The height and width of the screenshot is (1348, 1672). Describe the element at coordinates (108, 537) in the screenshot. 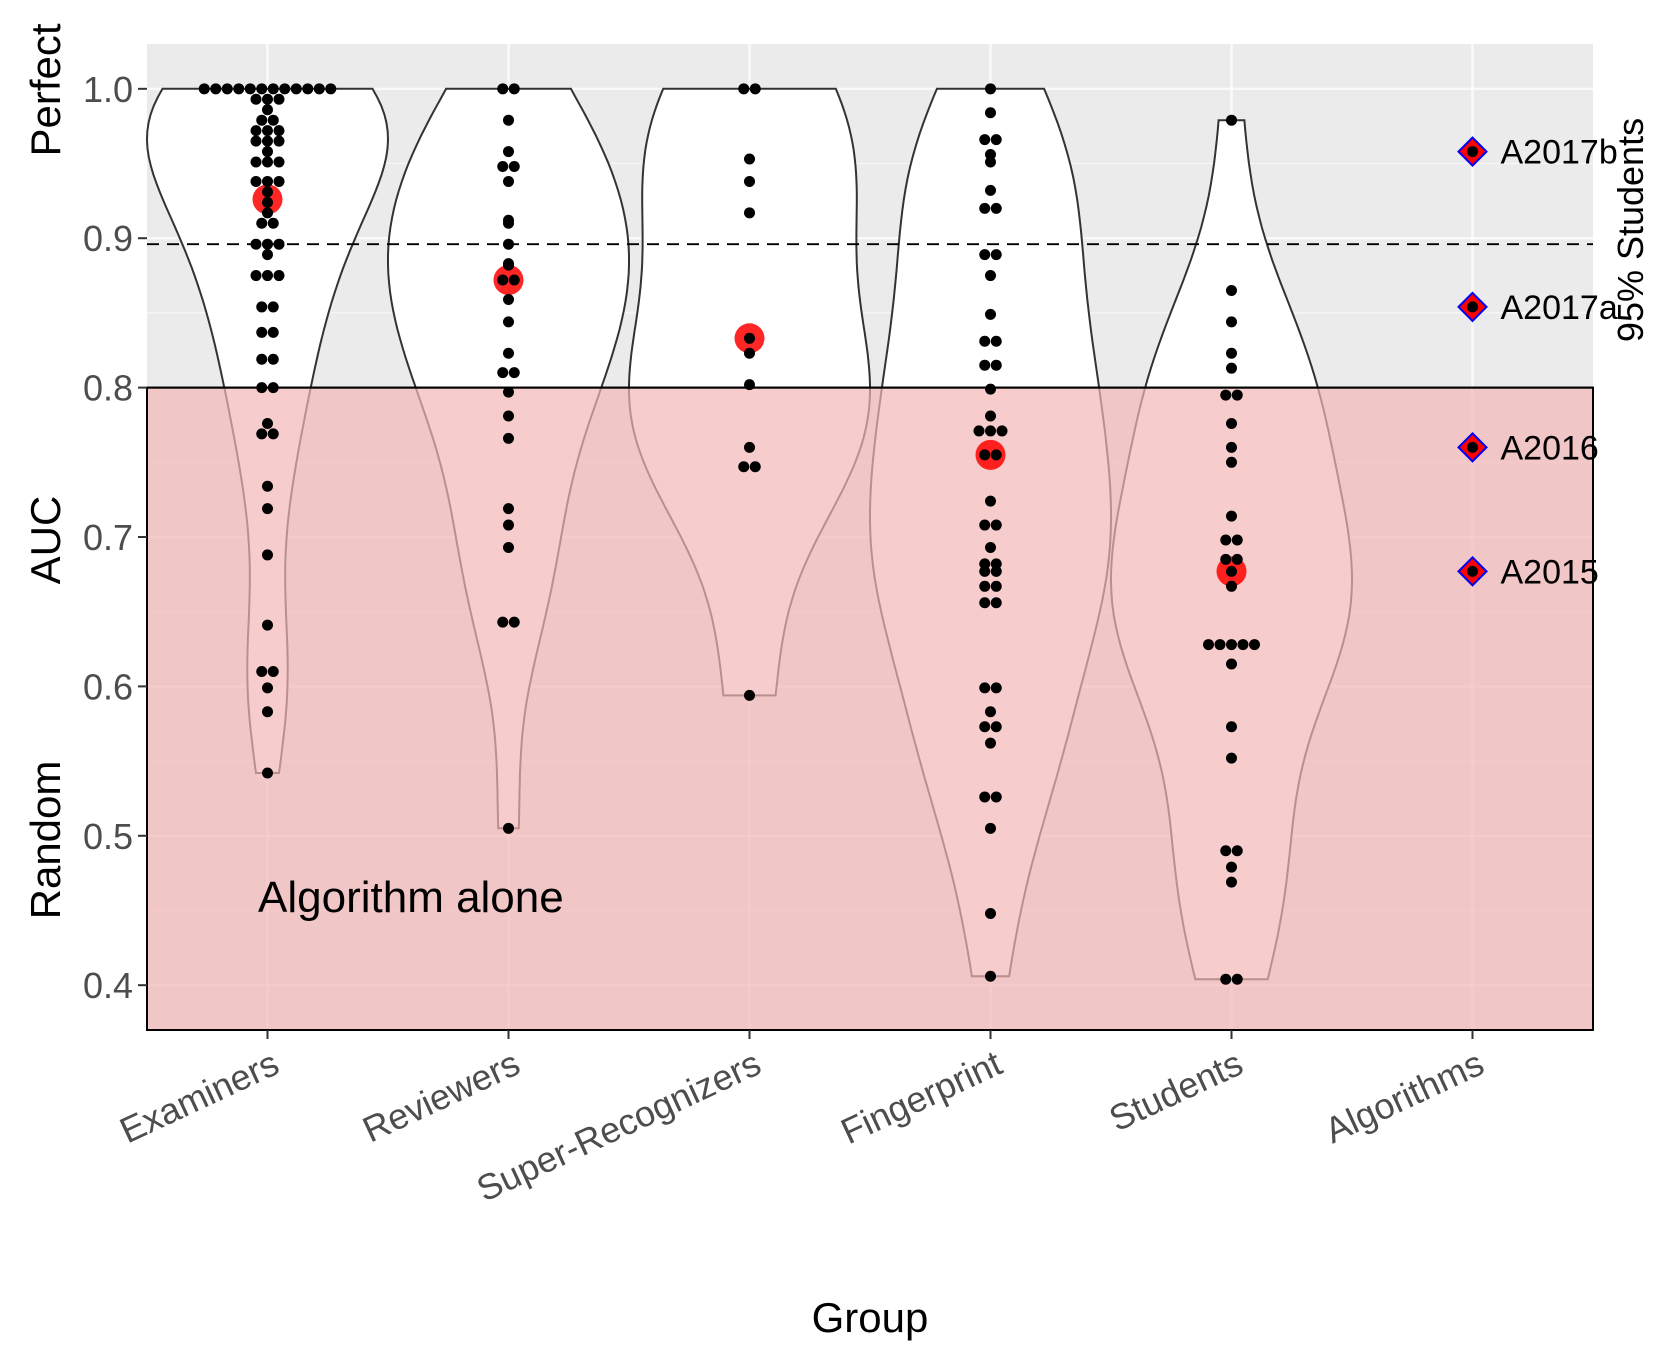

I see `y-tick-label: 0.7` at that location.